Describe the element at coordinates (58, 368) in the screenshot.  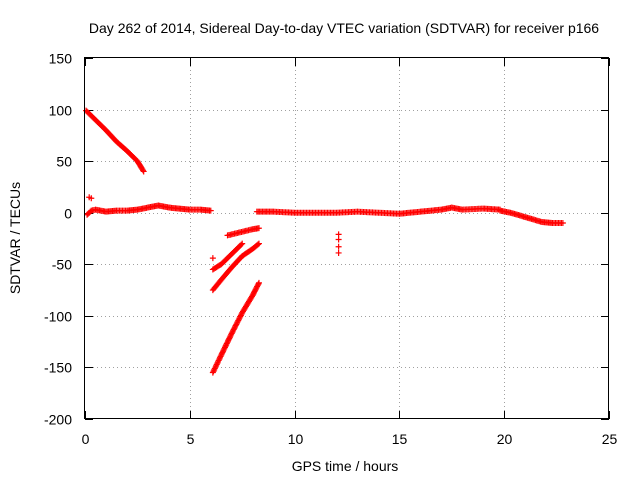
I see `y-tick-label: -150` at that location.